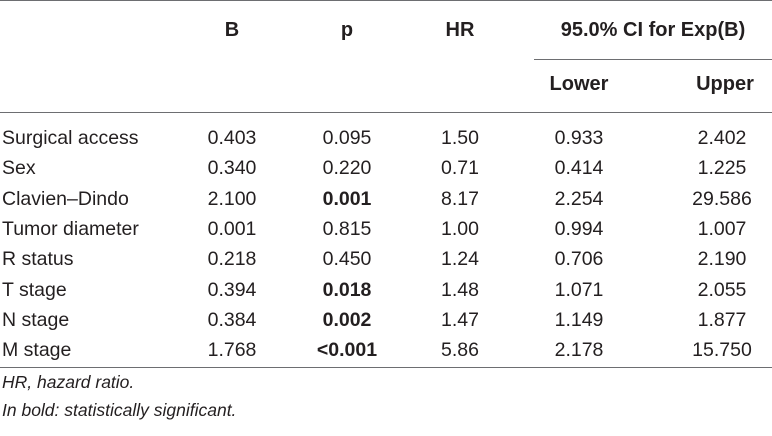 The width and height of the screenshot is (772, 436). Describe the element at coordinates (579, 289) in the screenshot. I see `cell-lower: 1.071` at that location.